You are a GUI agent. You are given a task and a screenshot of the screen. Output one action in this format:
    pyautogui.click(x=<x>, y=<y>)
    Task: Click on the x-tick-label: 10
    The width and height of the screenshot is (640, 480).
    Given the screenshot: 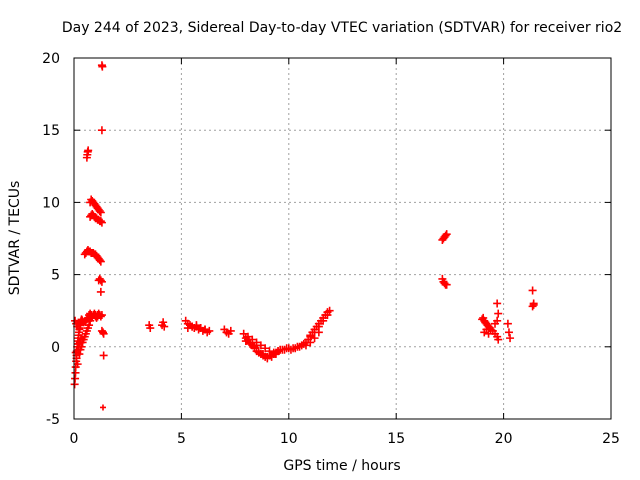 What is the action you would take?
    pyautogui.click(x=289, y=439)
    